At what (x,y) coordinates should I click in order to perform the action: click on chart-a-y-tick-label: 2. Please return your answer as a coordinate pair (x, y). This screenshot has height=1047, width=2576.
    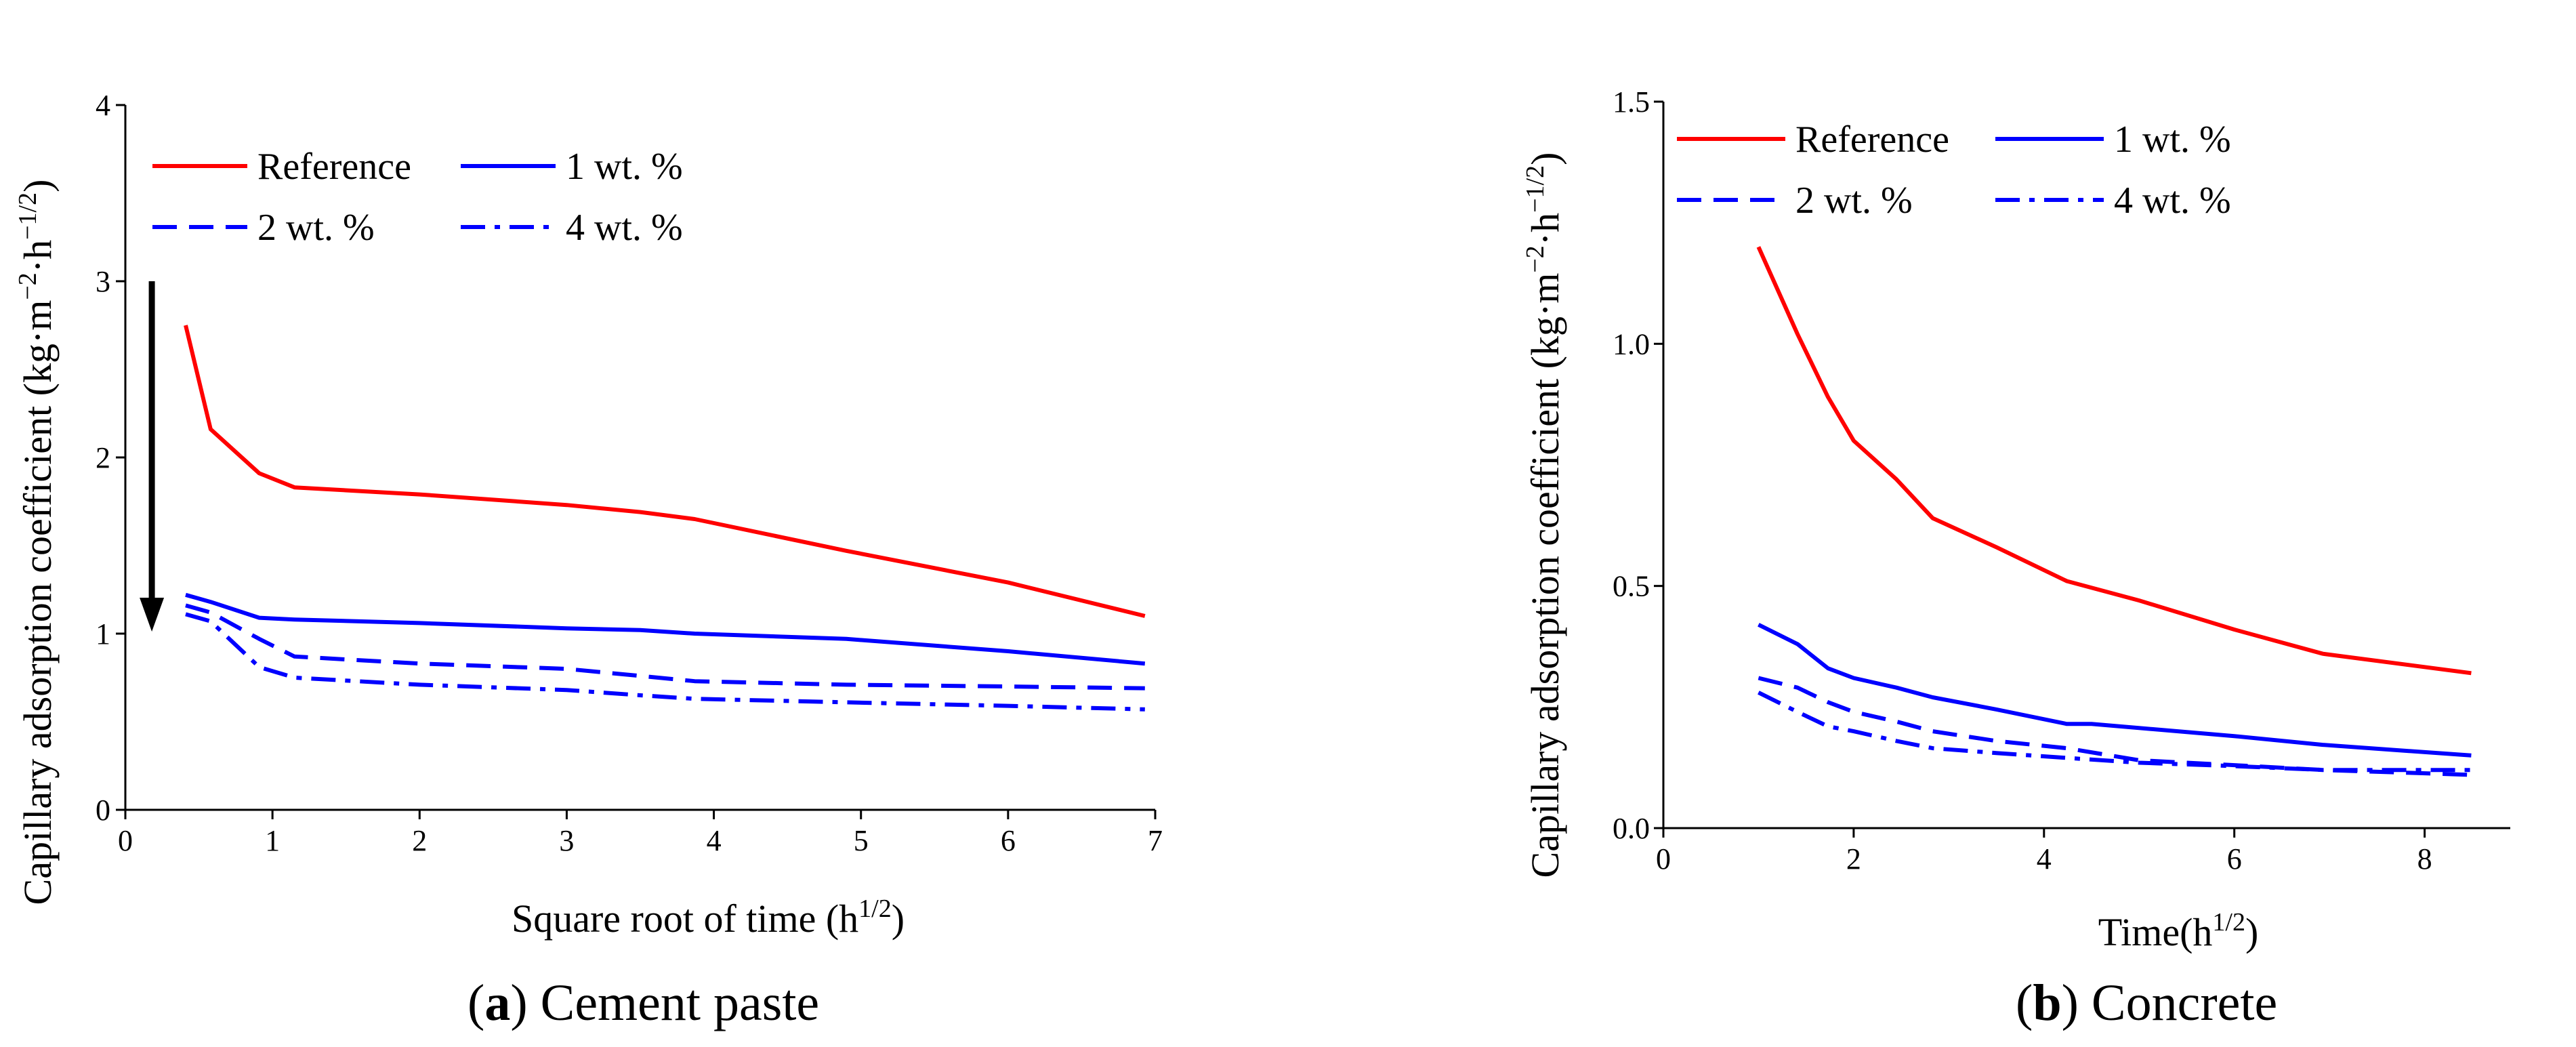
    Looking at the image, I should click on (103, 458).